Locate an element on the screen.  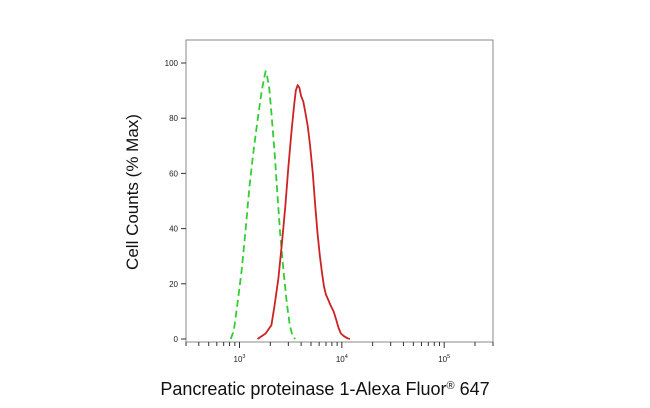
y-tick-label: 20 is located at coordinates (173, 284).